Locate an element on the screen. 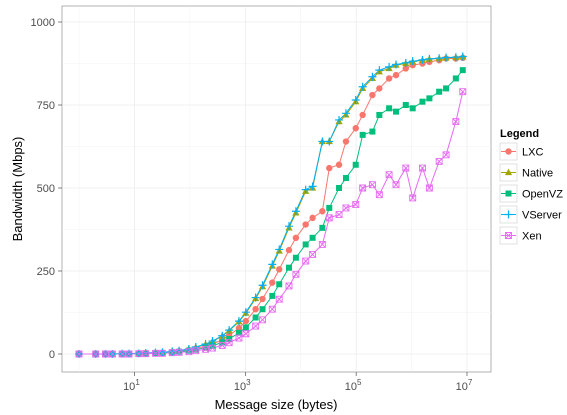  legend-item-xen: Xen is located at coordinates (520, 235).